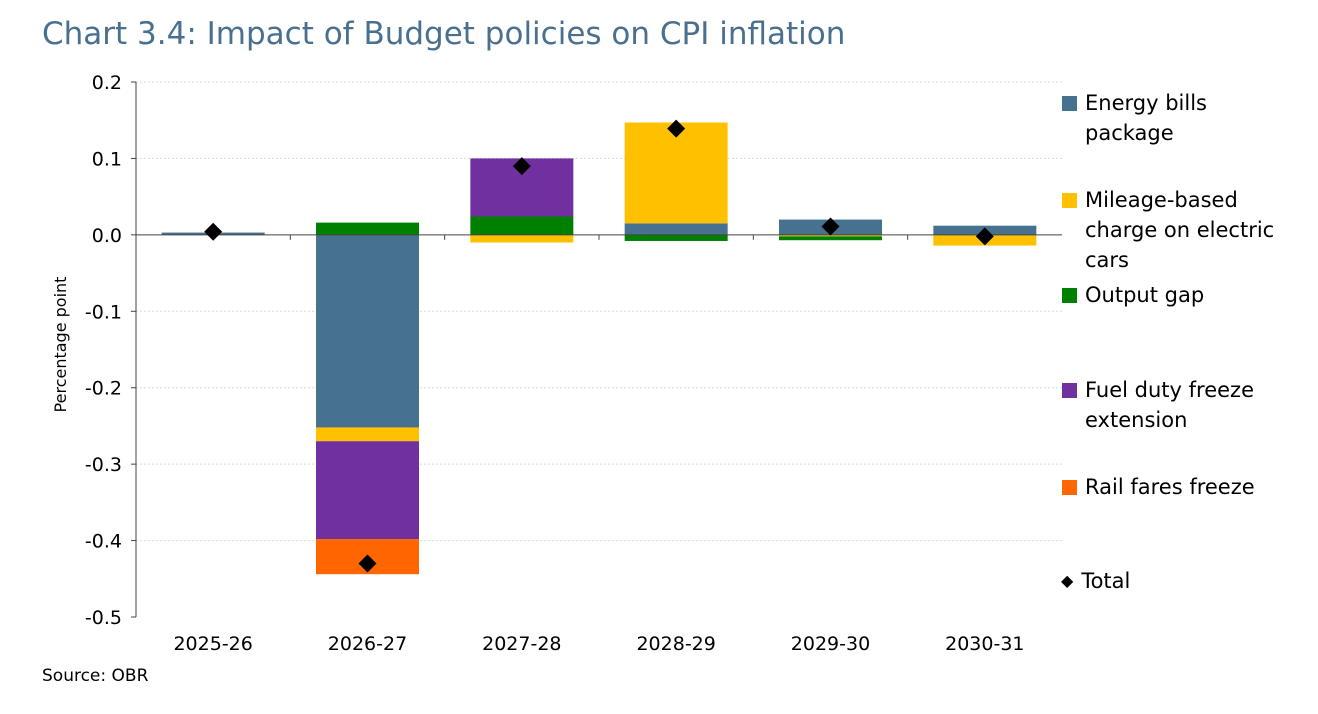 The width and height of the screenshot is (1318, 714). What do you see at coordinates (1170, 487) in the screenshot?
I see `legend-label: Rail fares freeze` at bounding box center [1170, 487].